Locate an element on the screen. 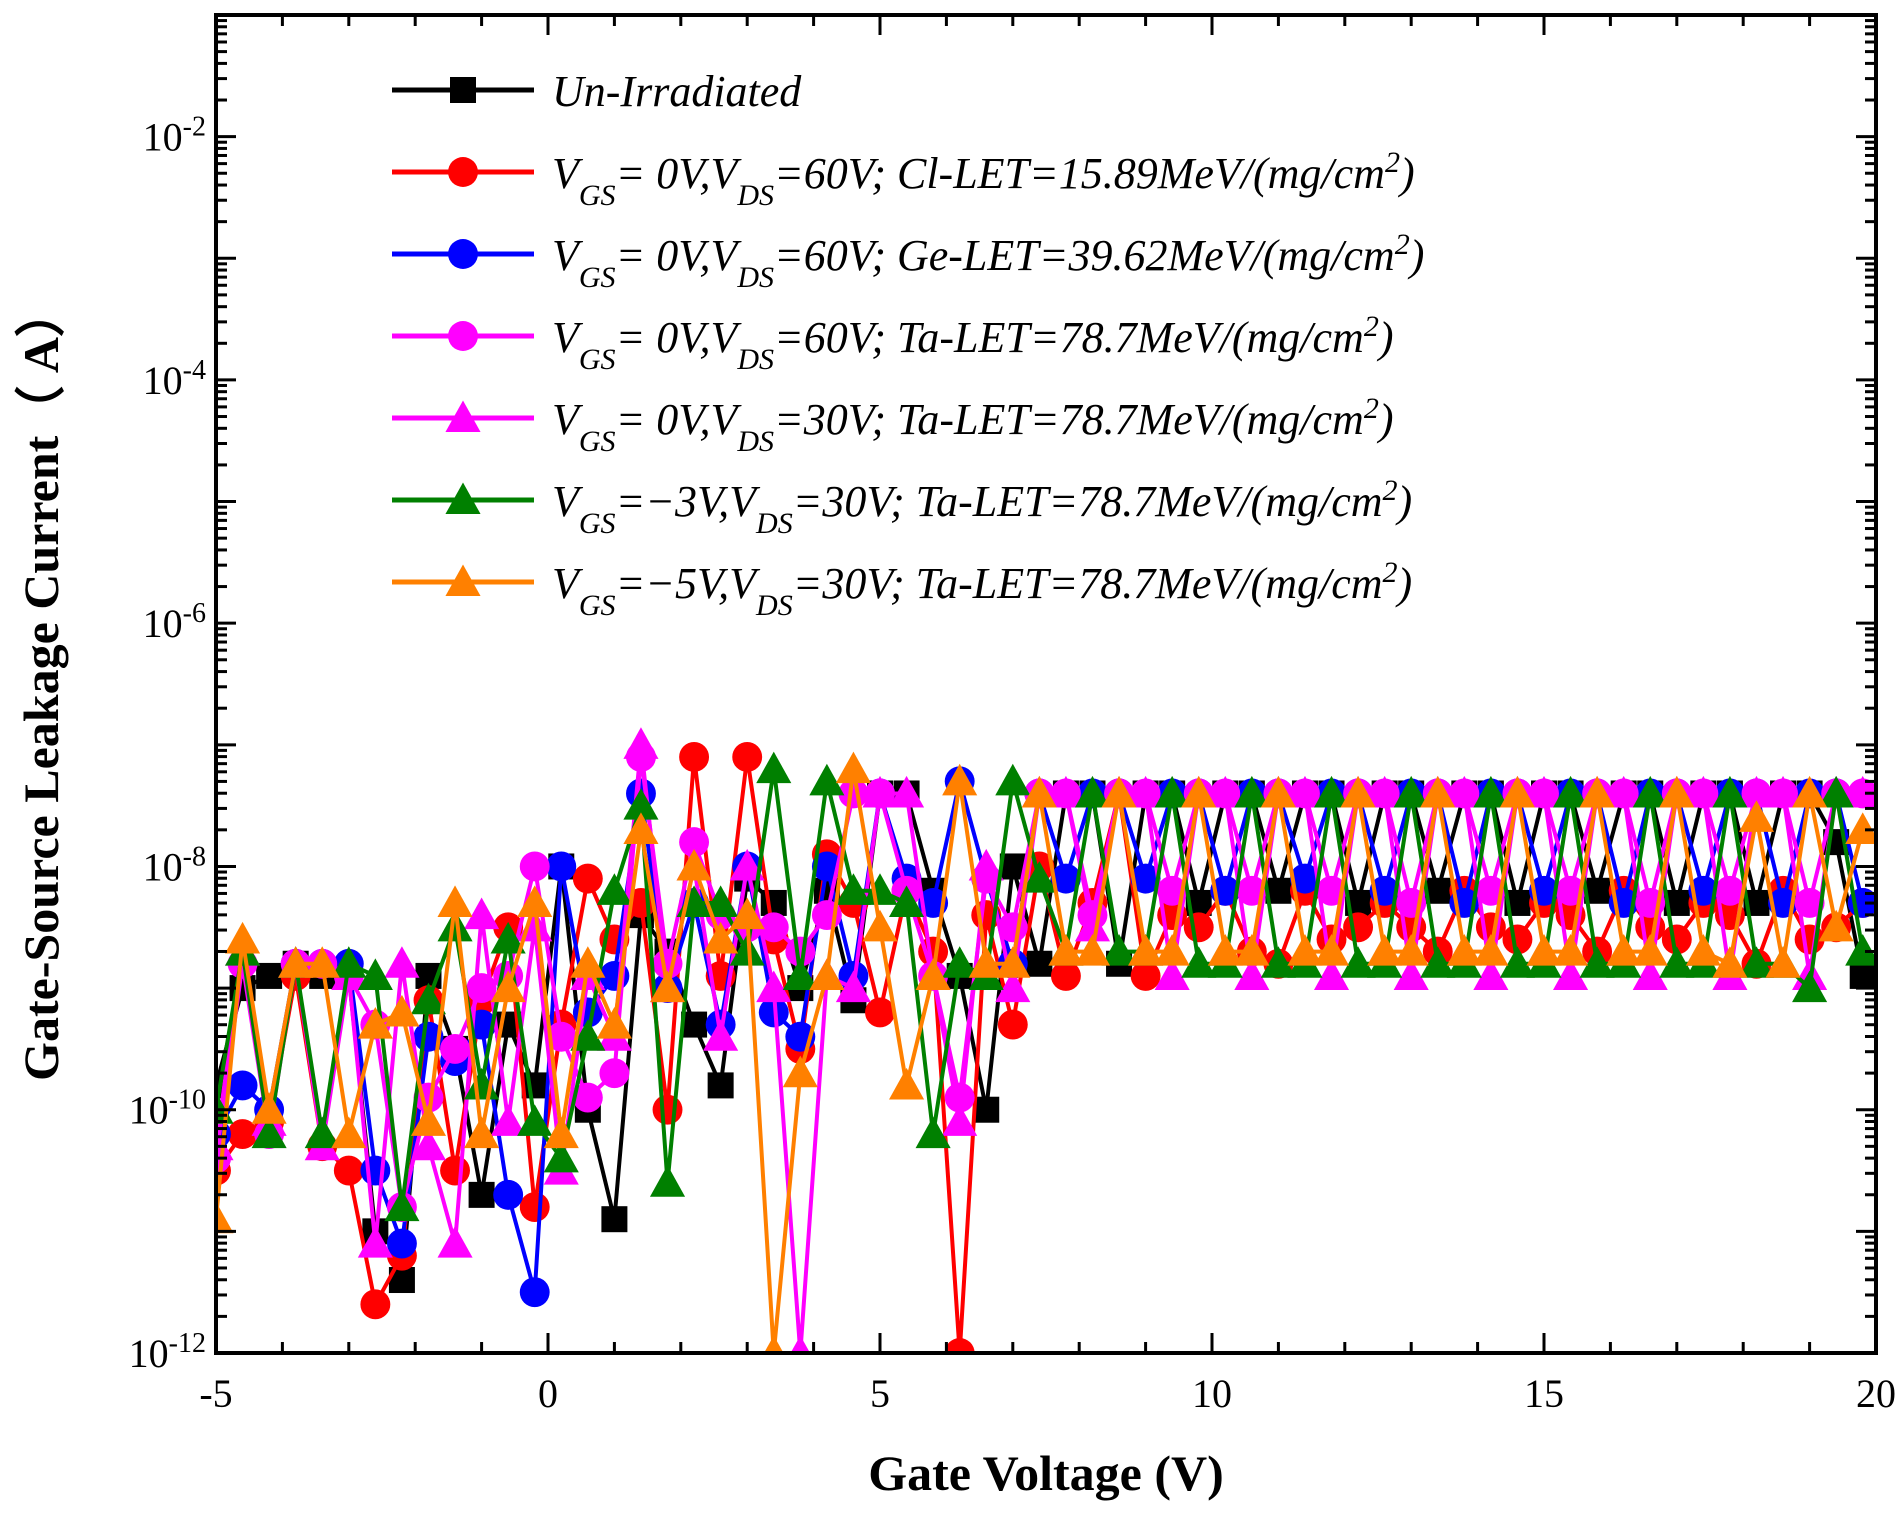 Image resolution: width=1903 pixels, height=1515 pixels. legend-label: VGS= 0V,VDS=30V; Ta-LET=78.7MeV/(mg/cm2) is located at coordinates (972, 425).